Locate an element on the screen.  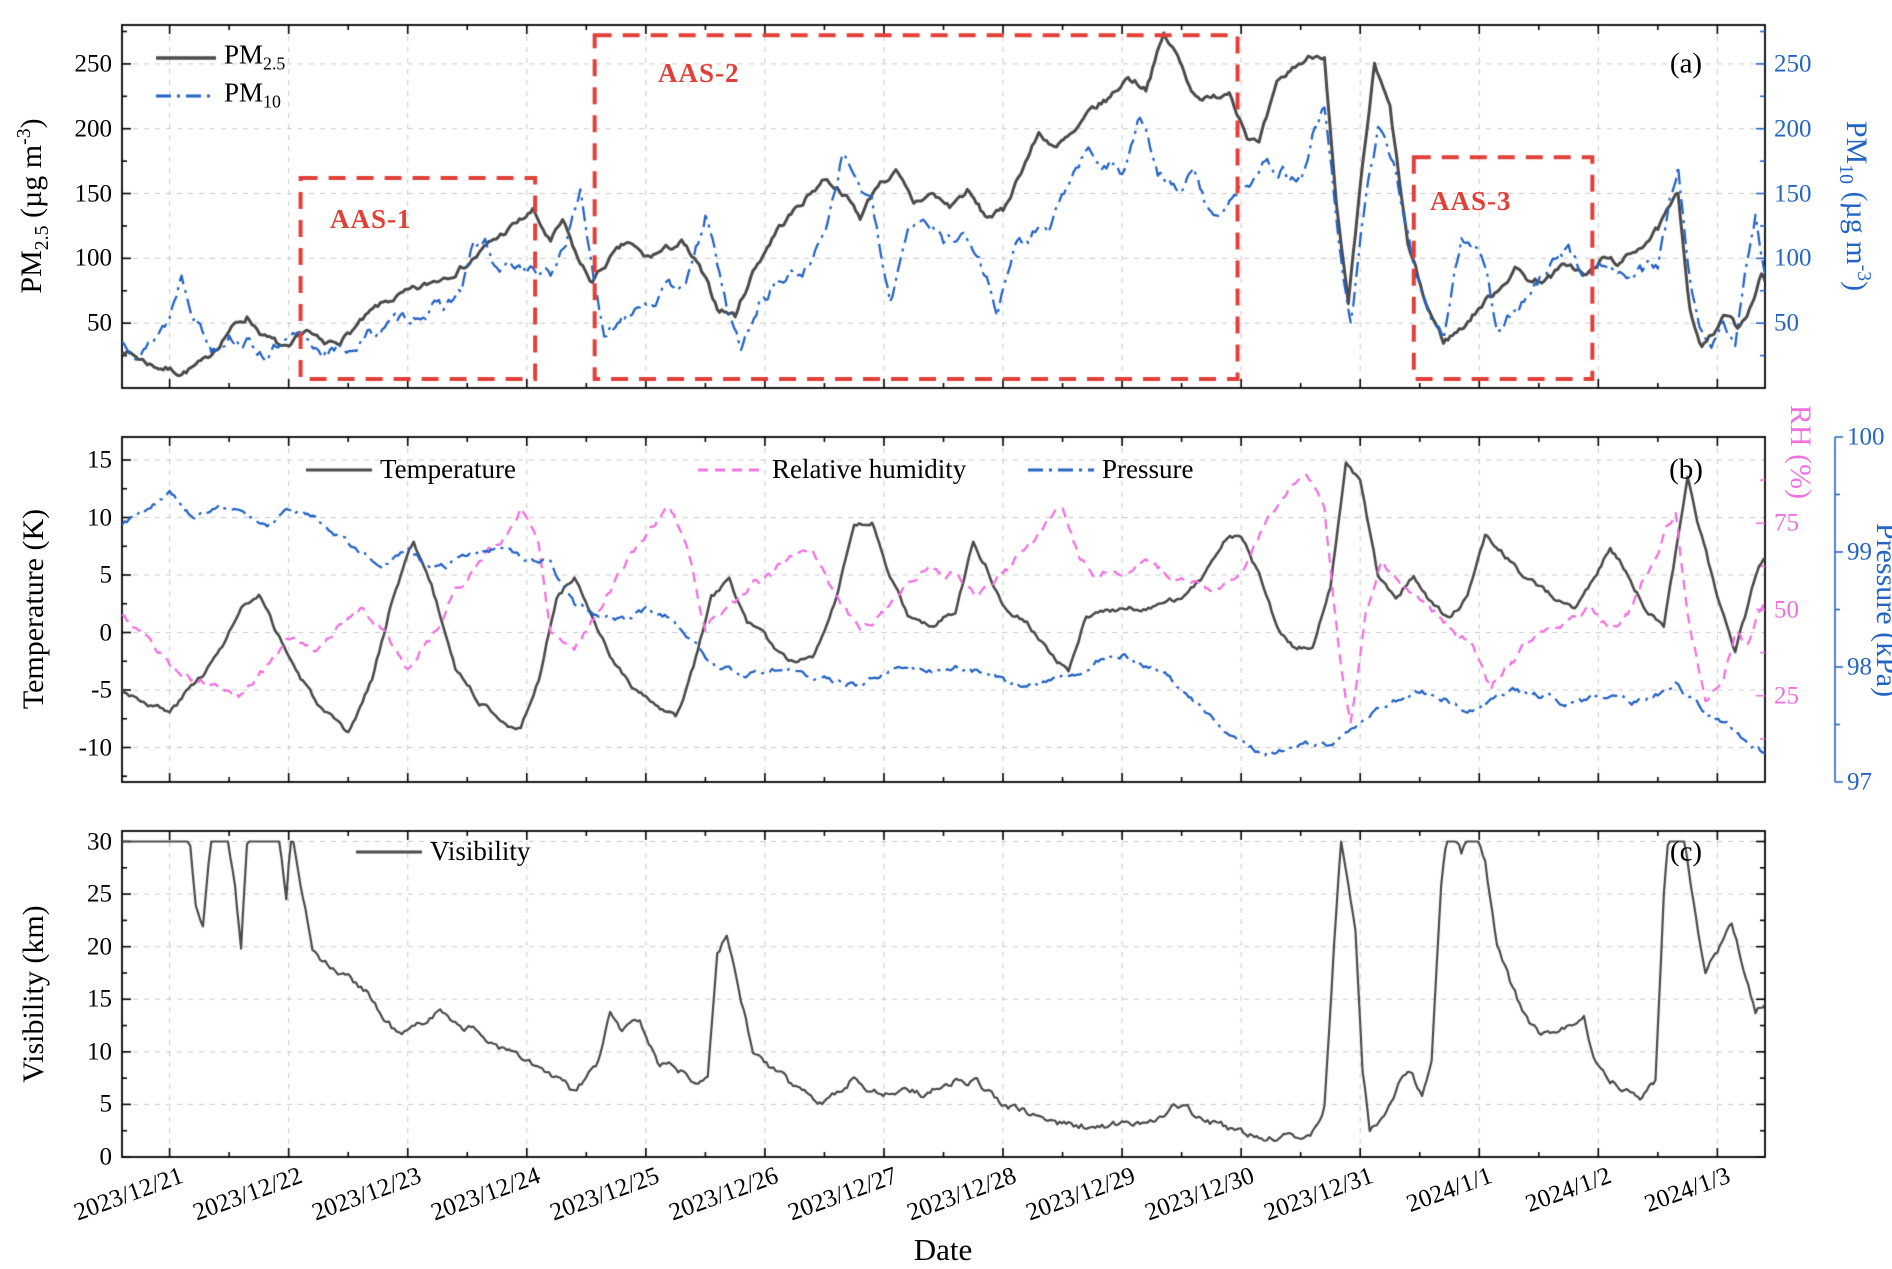
pressure-y-tick-label: 98 is located at coordinates (1859, 667).